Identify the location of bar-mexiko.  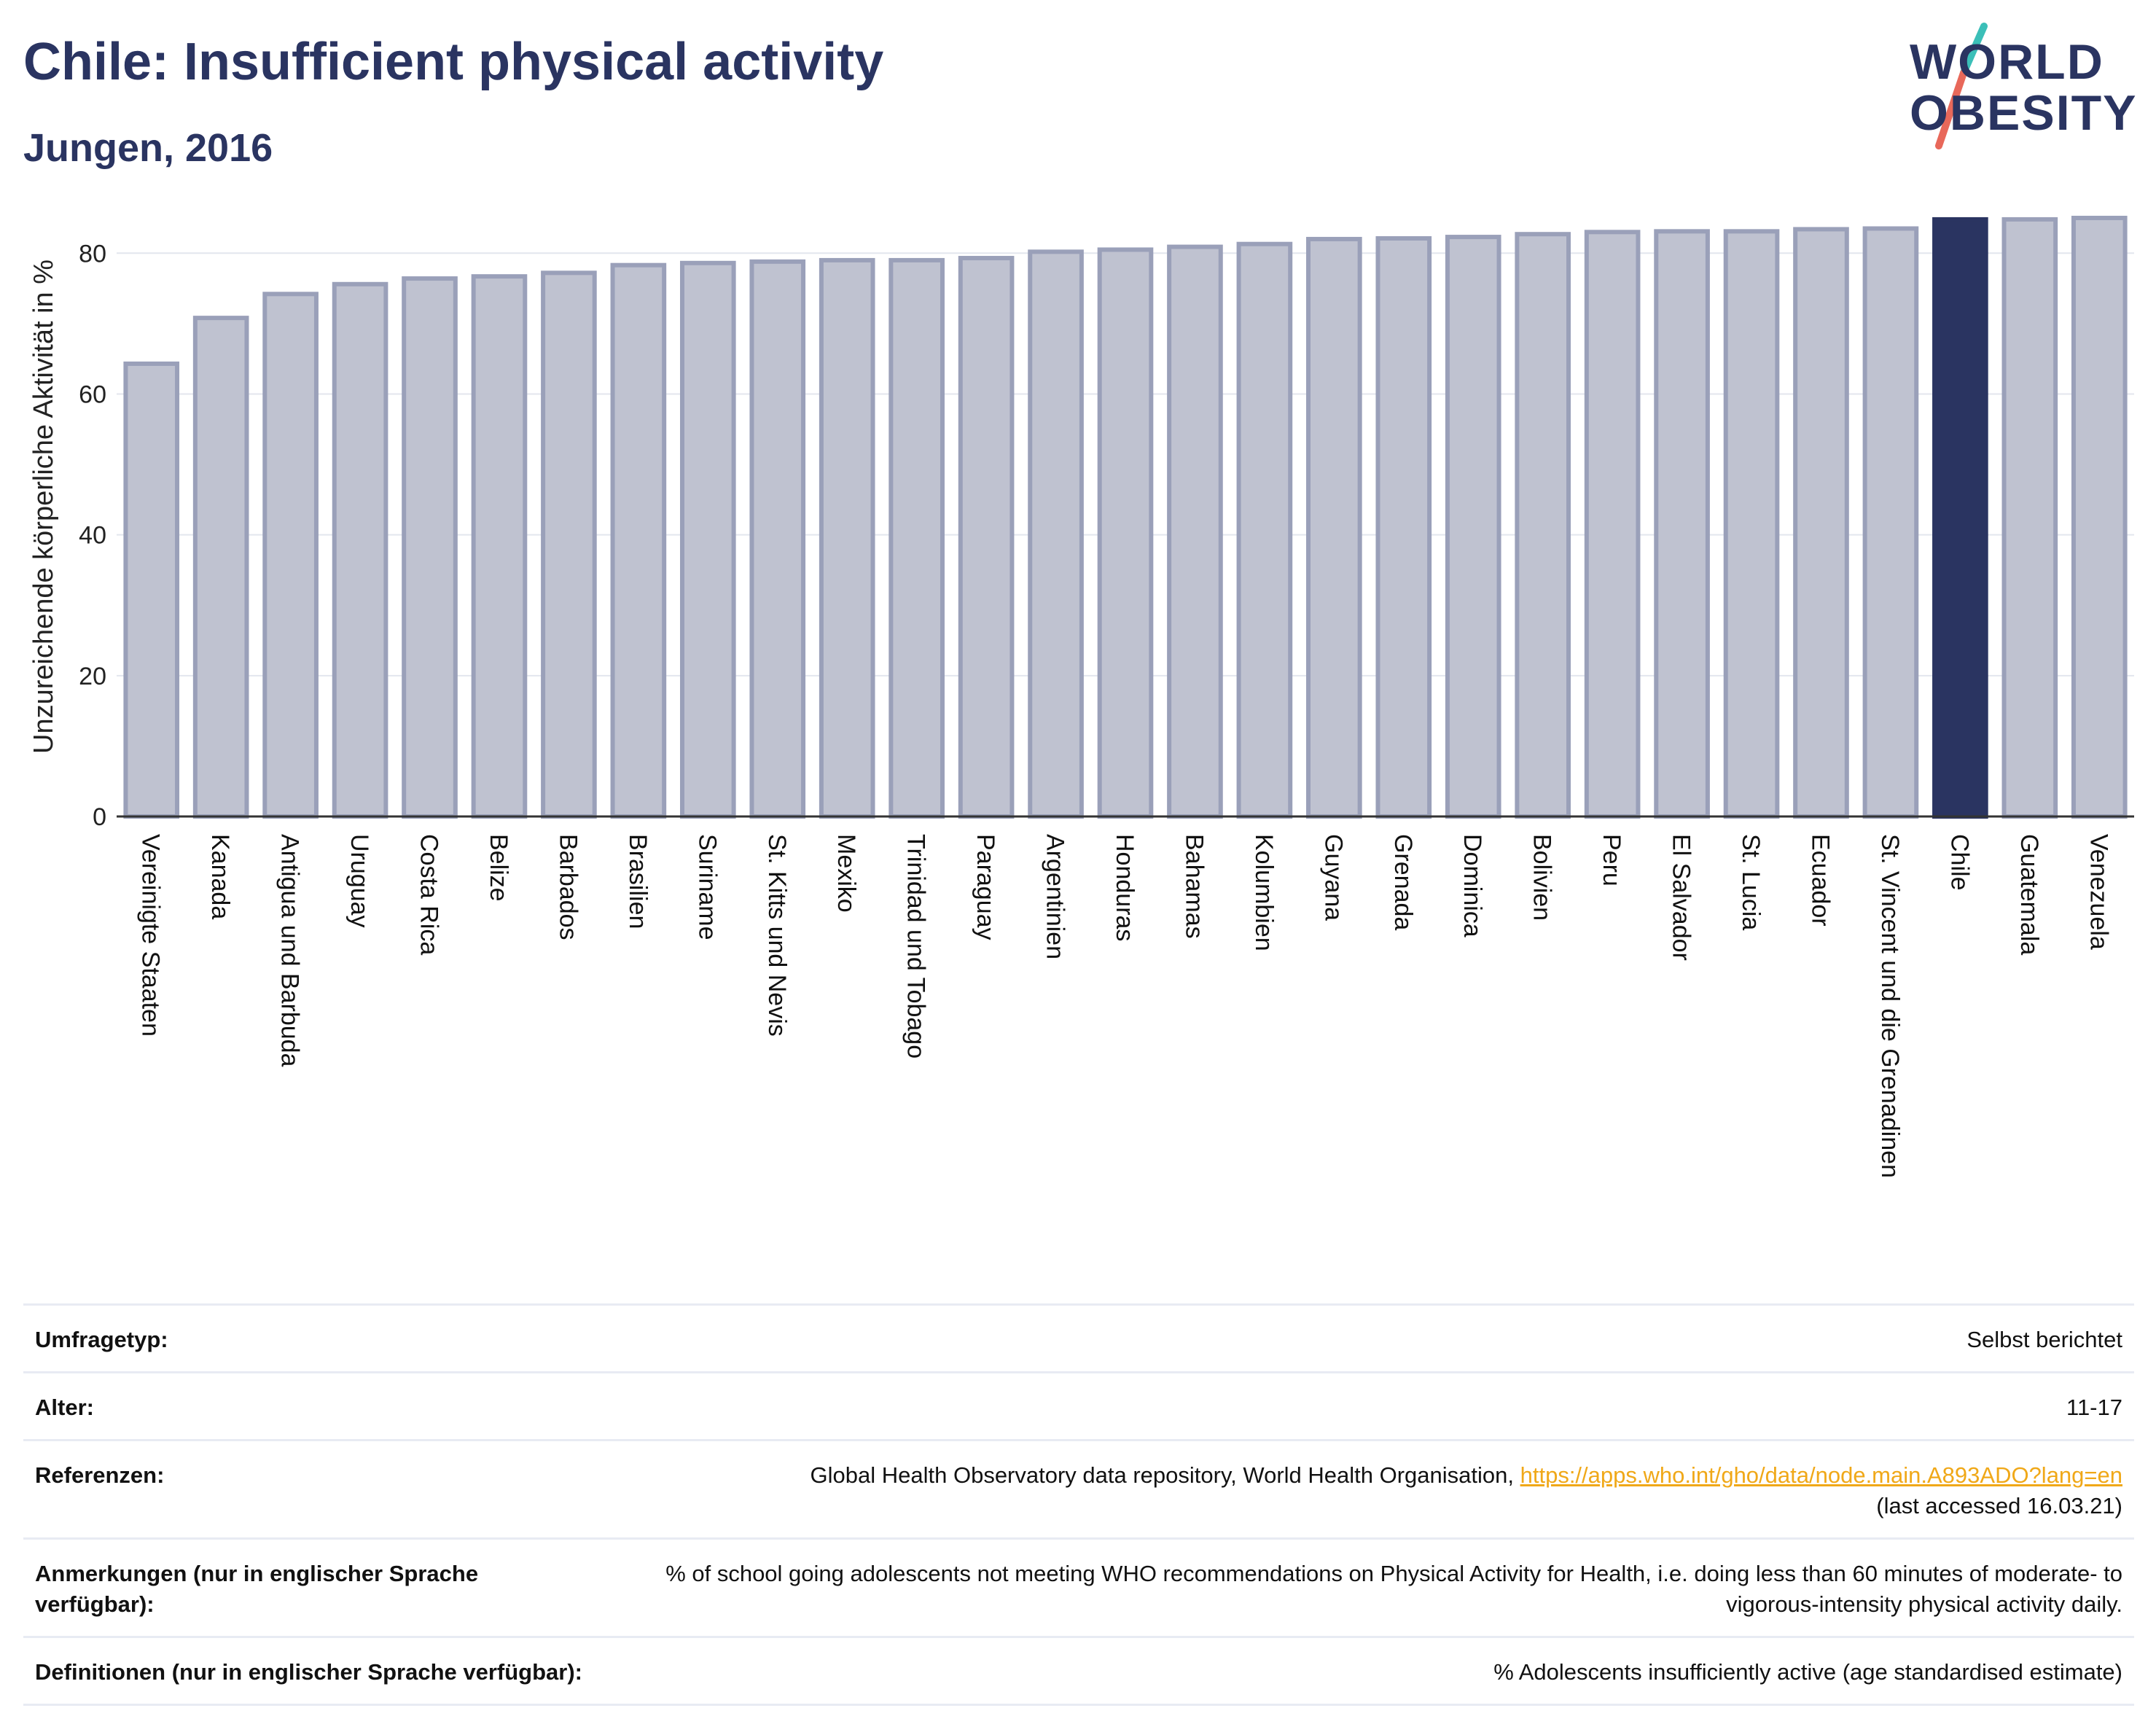
(847, 538).